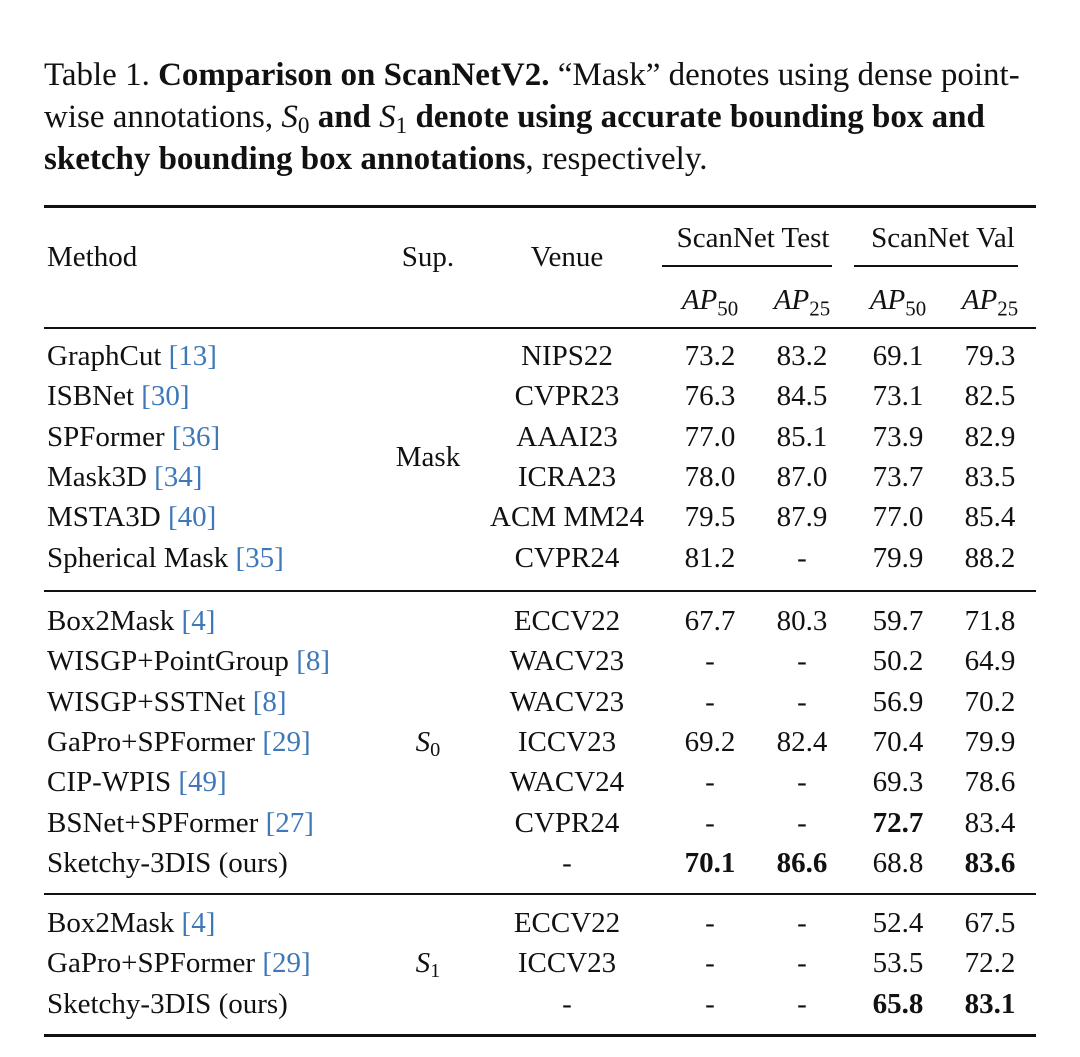 This screenshot has width=1080, height=1057. Describe the element at coordinates (107, 517) in the screenshot. I see `method-name: MSTA3D` at that location.